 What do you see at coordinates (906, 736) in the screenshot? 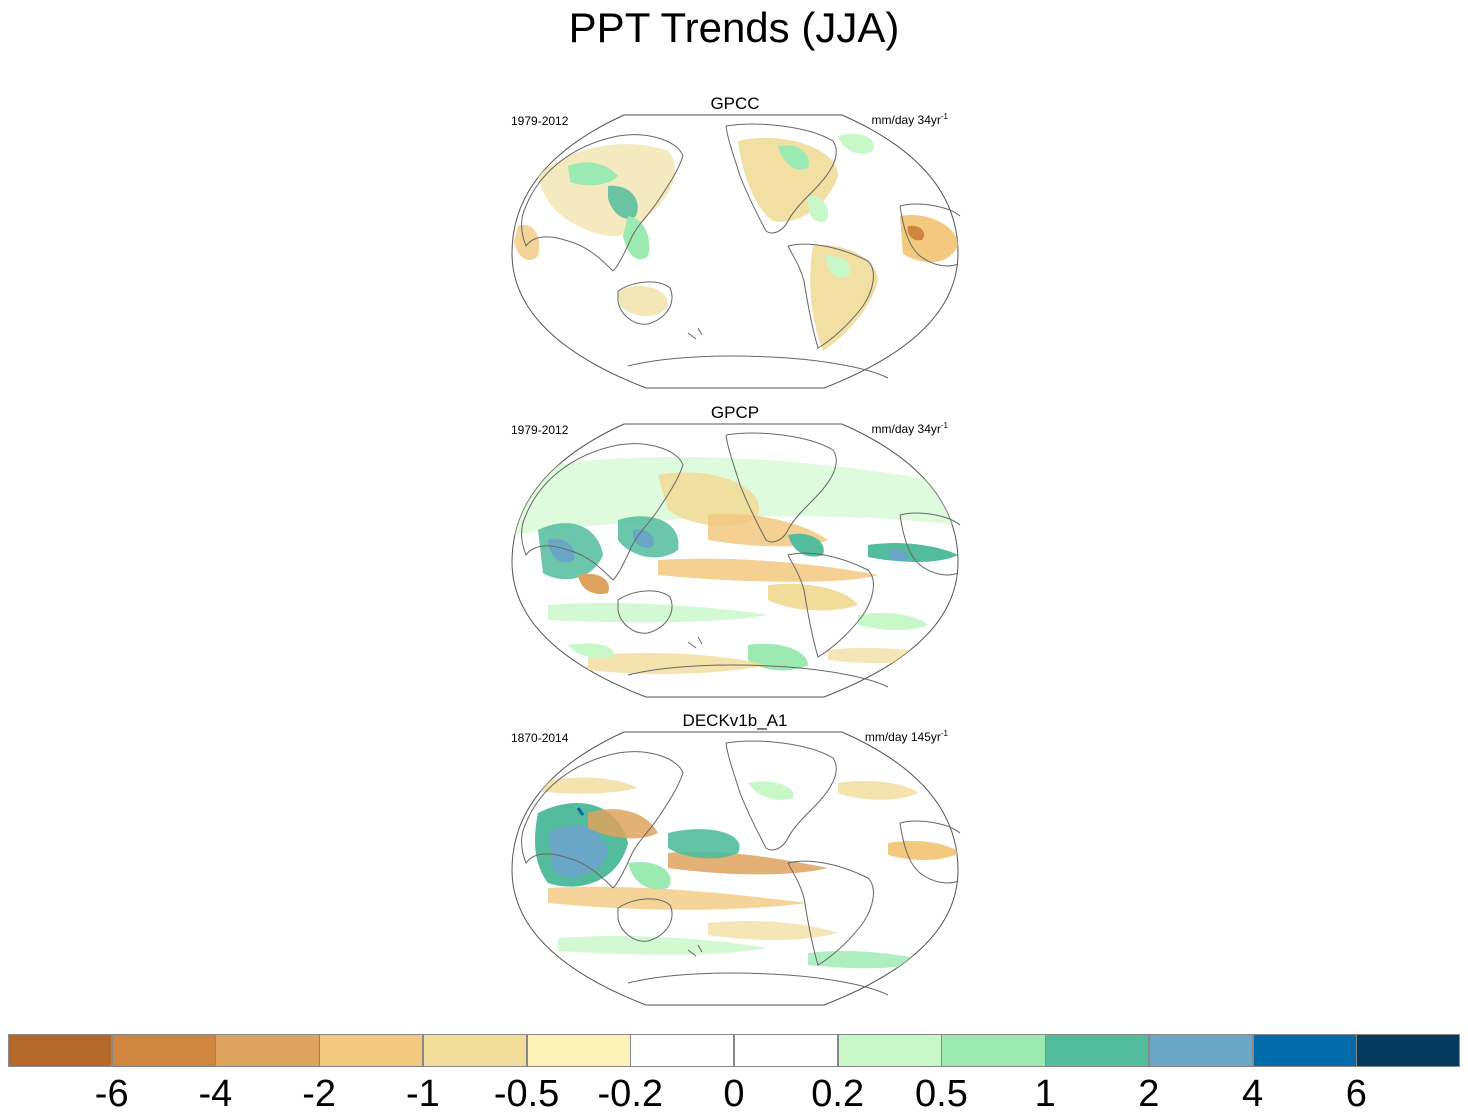
I see `panel-units: mm/day 145yr-1` at bounding box center [906, 736].